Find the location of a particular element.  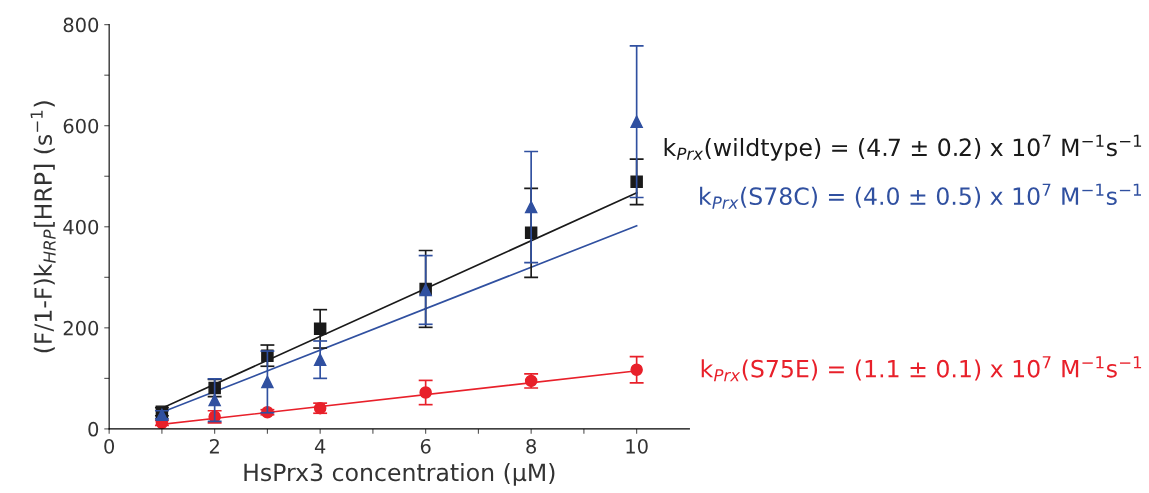

y-tick-label: 200 is located at coordinates (81, 328).